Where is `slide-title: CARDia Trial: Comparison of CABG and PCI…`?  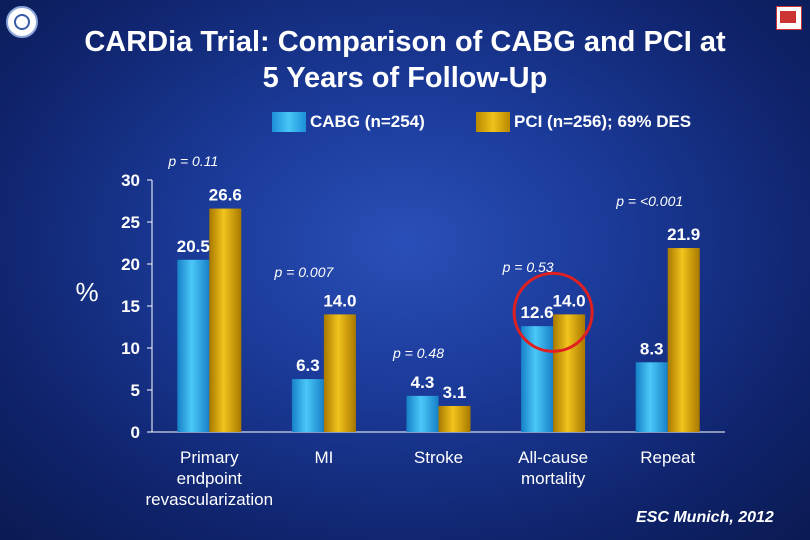 slide-title: CARDia Trial: Comparison of CABG and PCI… is located at coordinates (405, 60).